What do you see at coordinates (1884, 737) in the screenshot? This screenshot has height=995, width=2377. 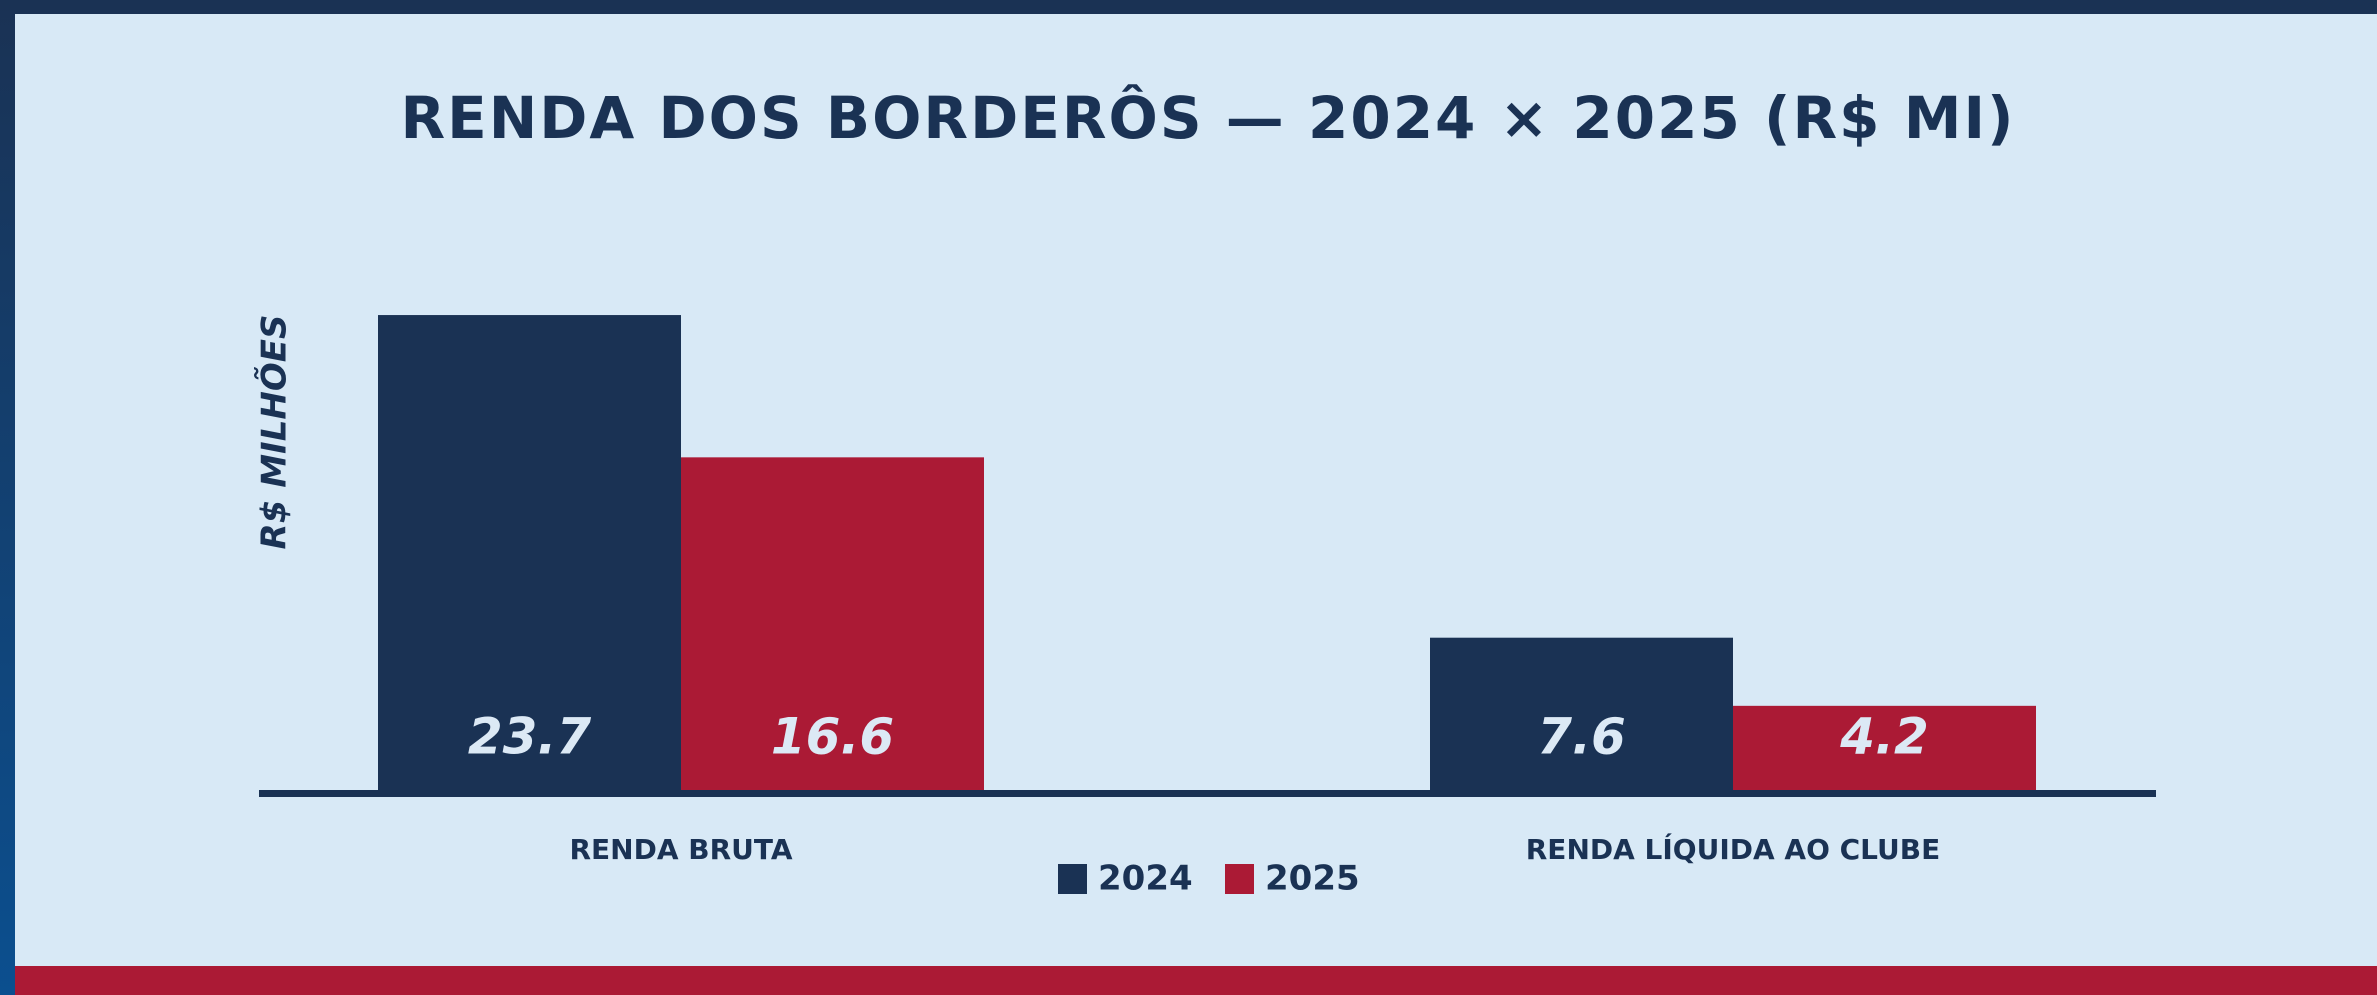 I see `value-label: 4.2` at bounding box center [1884, 737].